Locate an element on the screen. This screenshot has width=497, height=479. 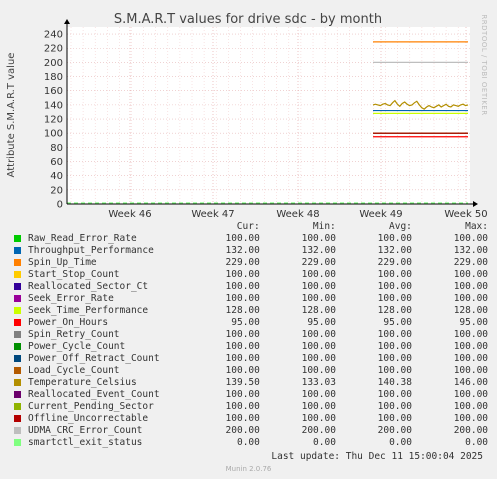
legend-max: 0.00 is located at coordinates (477, 442).